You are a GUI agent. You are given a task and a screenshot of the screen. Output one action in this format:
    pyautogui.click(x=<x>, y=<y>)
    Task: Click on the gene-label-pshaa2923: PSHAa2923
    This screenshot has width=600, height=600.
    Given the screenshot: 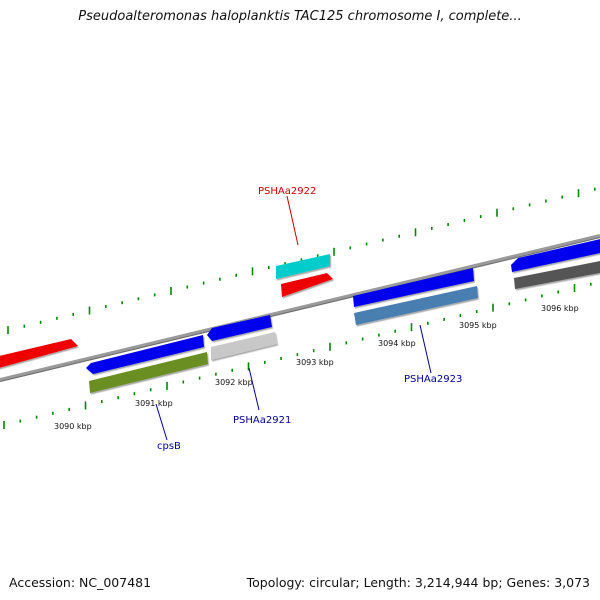 What is the action you would take?
    pyautogui.click(x=433, y=379)
    